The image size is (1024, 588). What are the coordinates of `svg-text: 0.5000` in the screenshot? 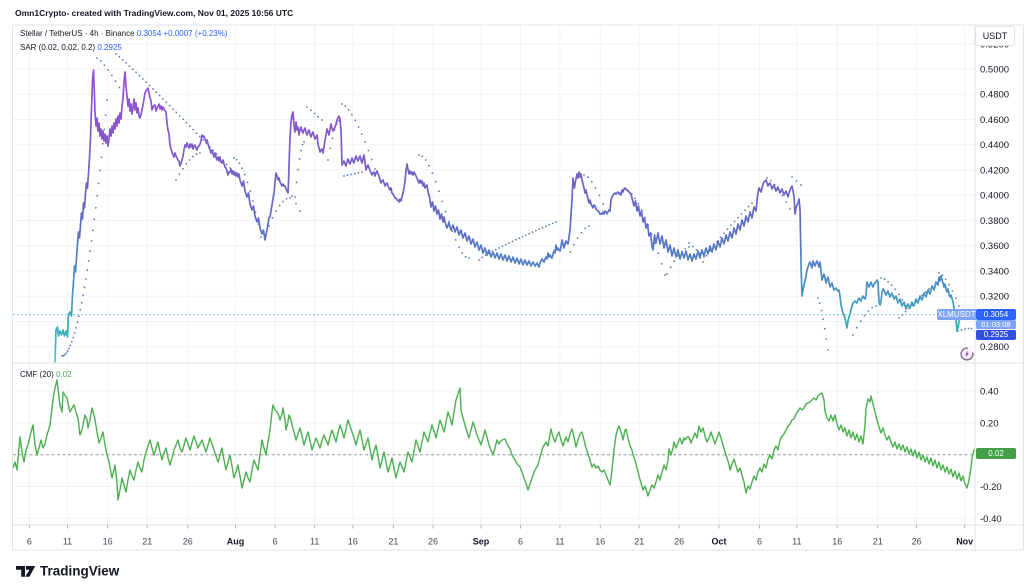 It's located at (994, 70).